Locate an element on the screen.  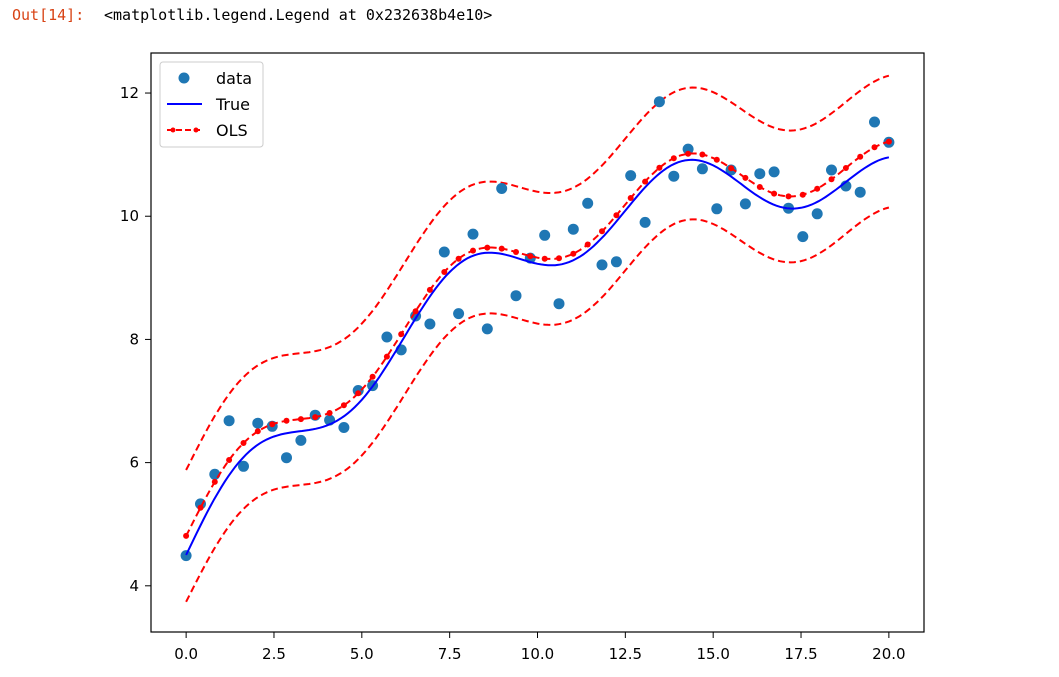
y-tick-label: 12 is located at coordinates (129, 93).